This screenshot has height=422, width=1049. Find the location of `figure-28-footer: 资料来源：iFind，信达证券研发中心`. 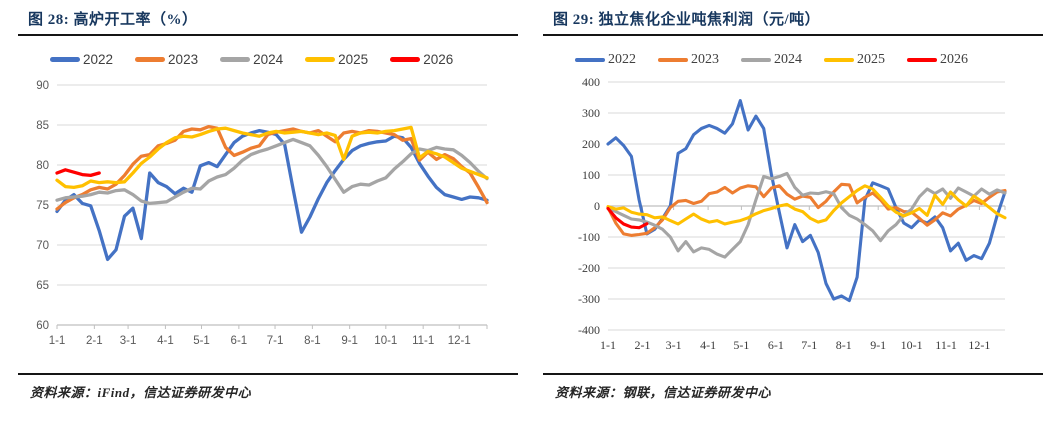

figure-28-footer: 资料来源：iFind，信达证券研发中心 is located at coordinates (268, 397).